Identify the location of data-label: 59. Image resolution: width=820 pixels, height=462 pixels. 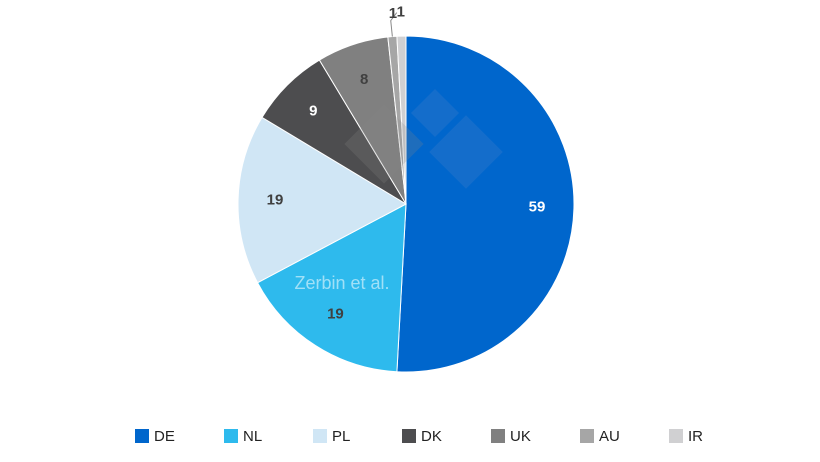
(537, 207).